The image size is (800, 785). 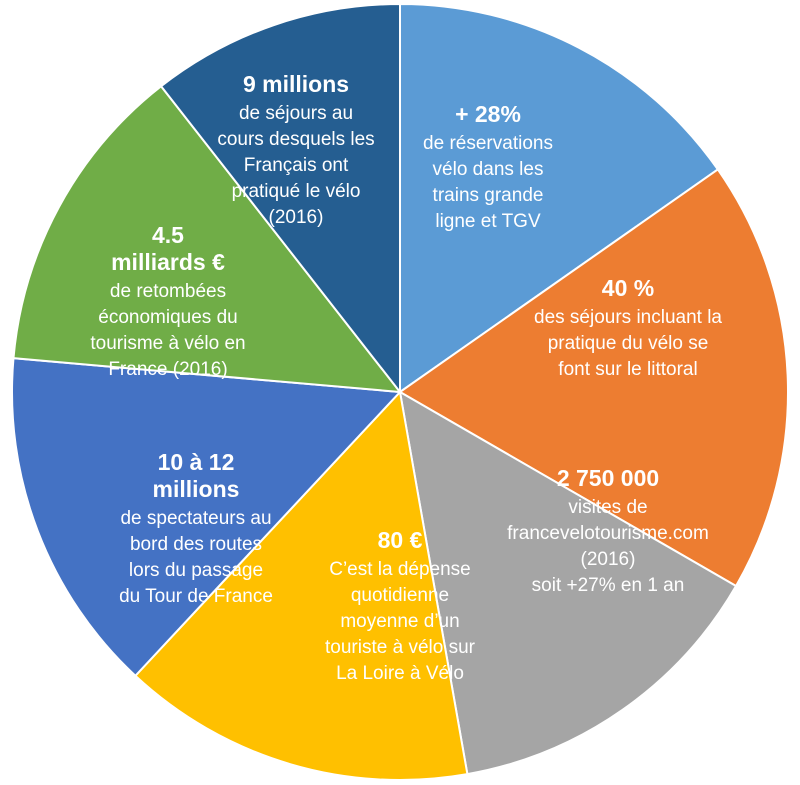 I want to click on slice-text-line-depense: quotidienne, so click(x=400, y=595).